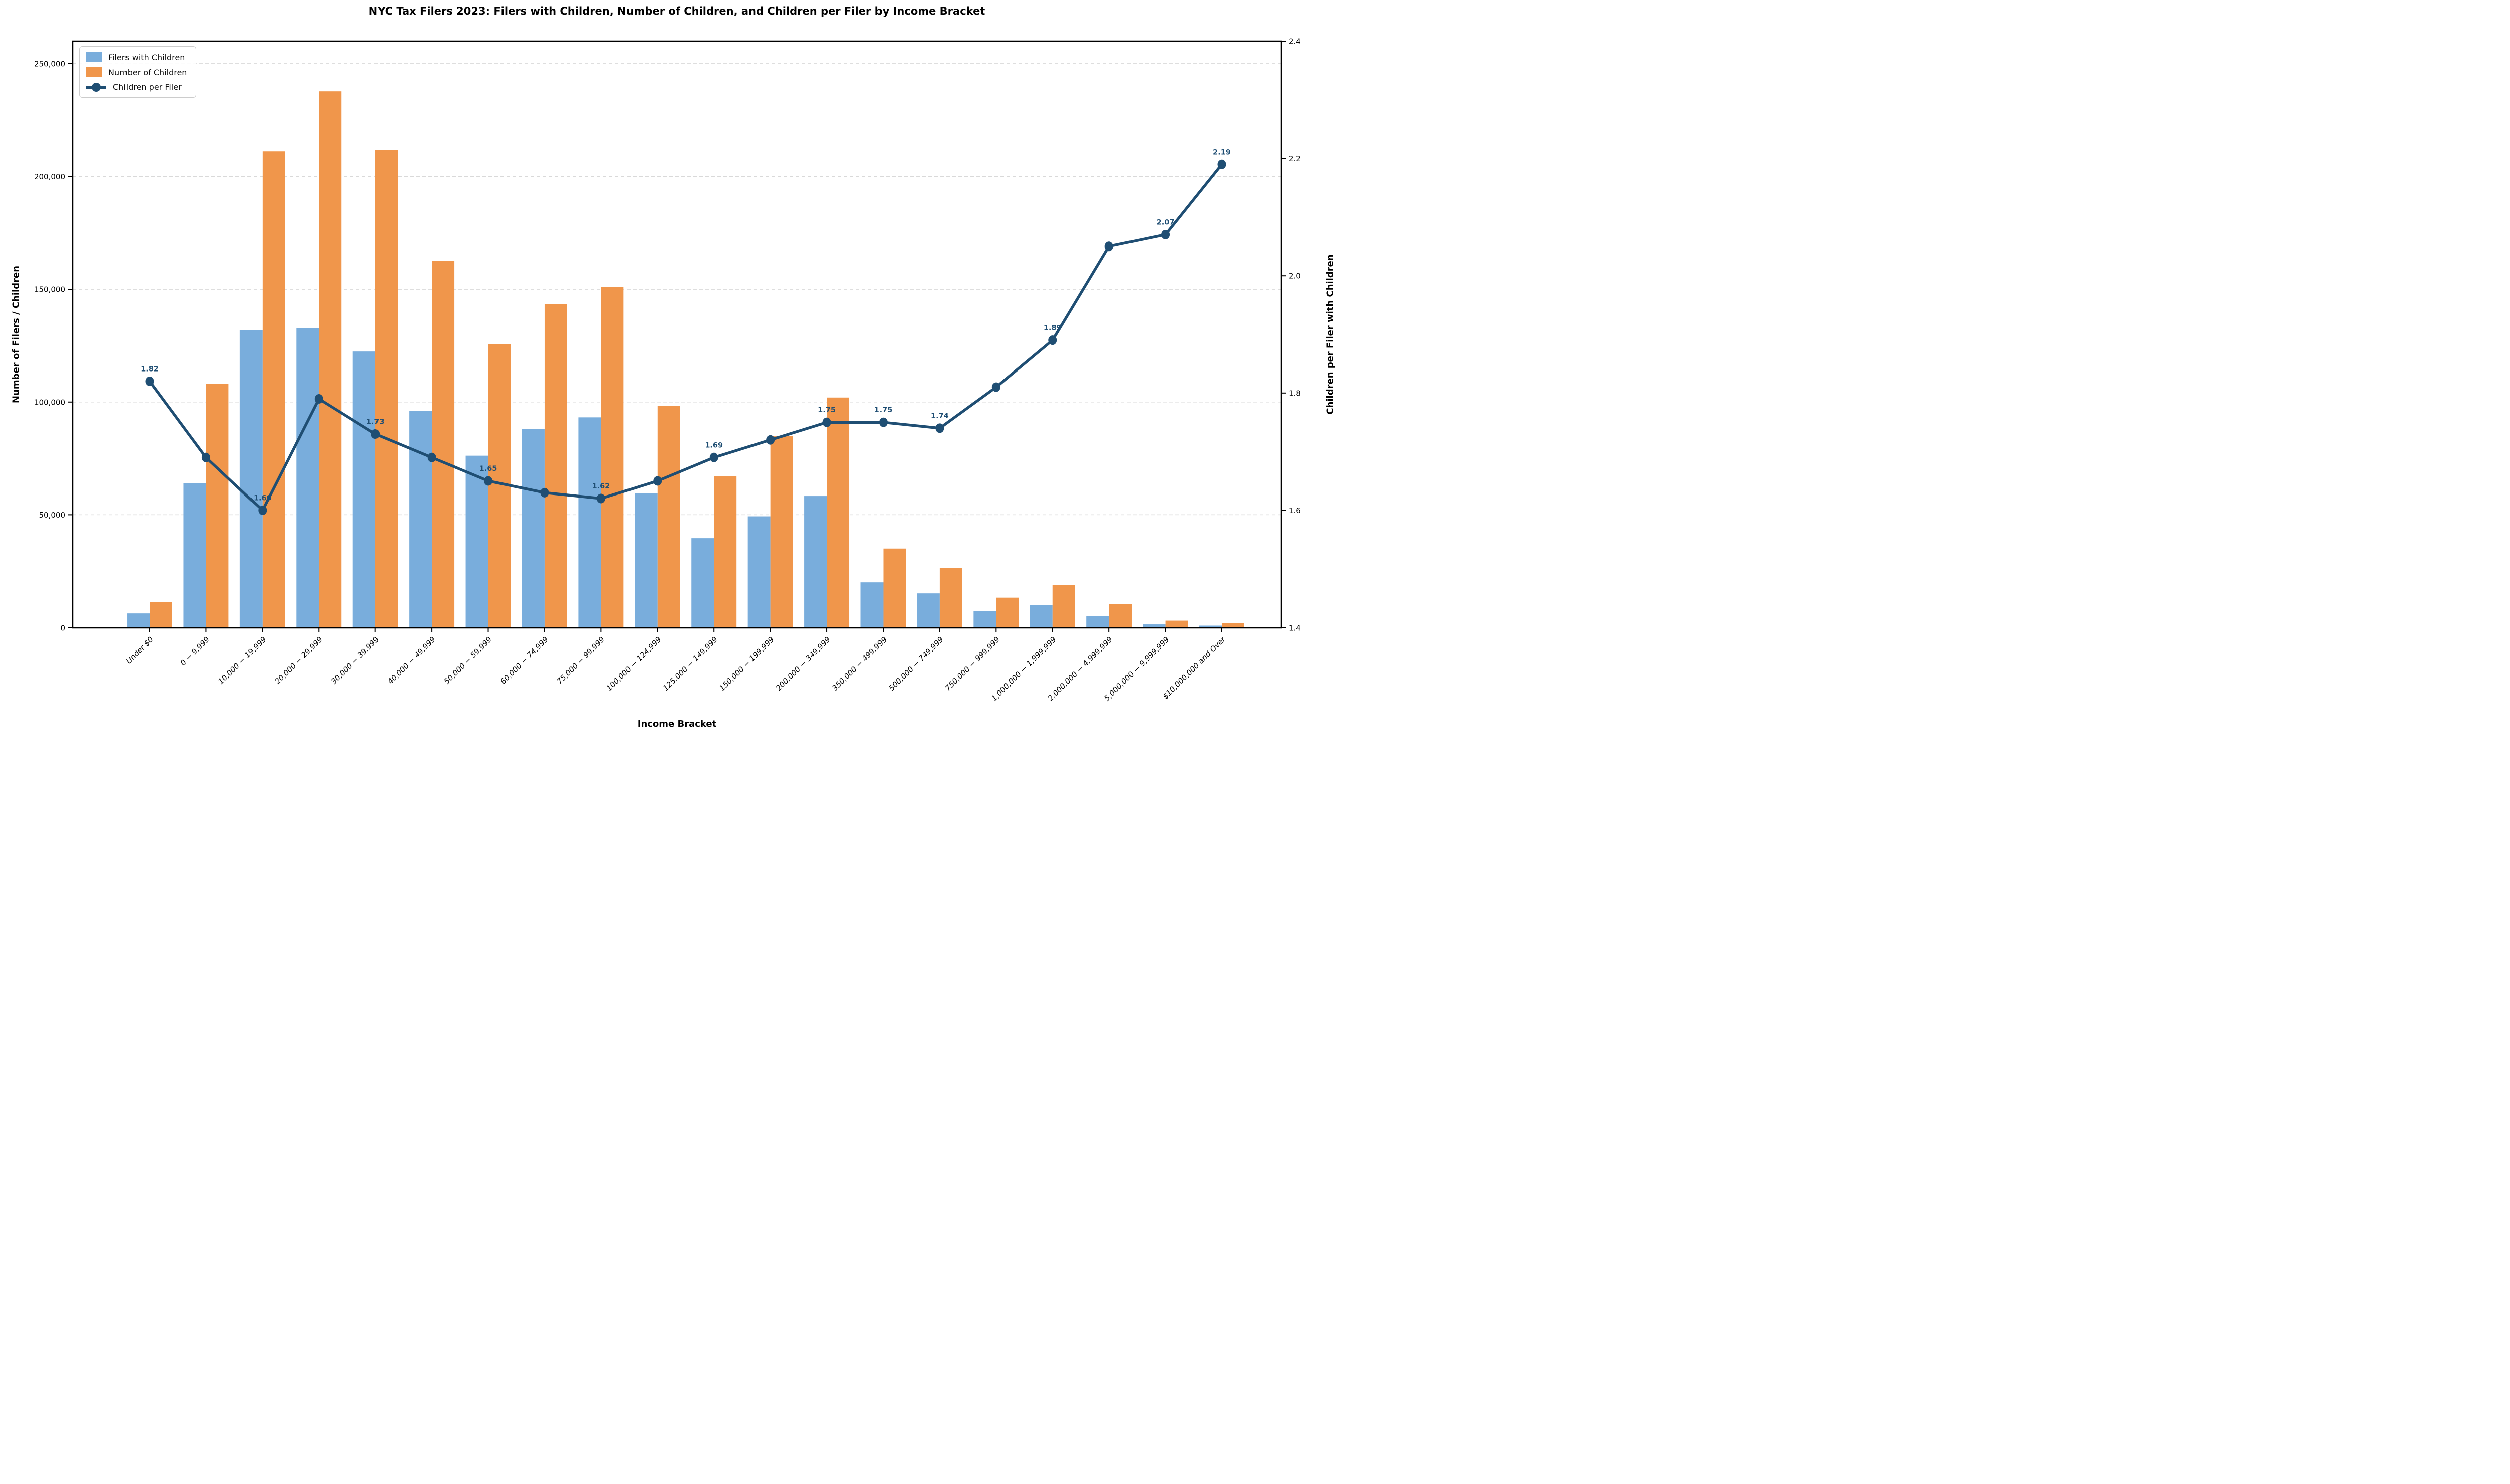 Image resolution: width=2510 pixels, height=1484 pixels. Describe the element at coordinates (49, 177) in the screenshot. I see `y-left-tick-label-4: 200,000` at that location.